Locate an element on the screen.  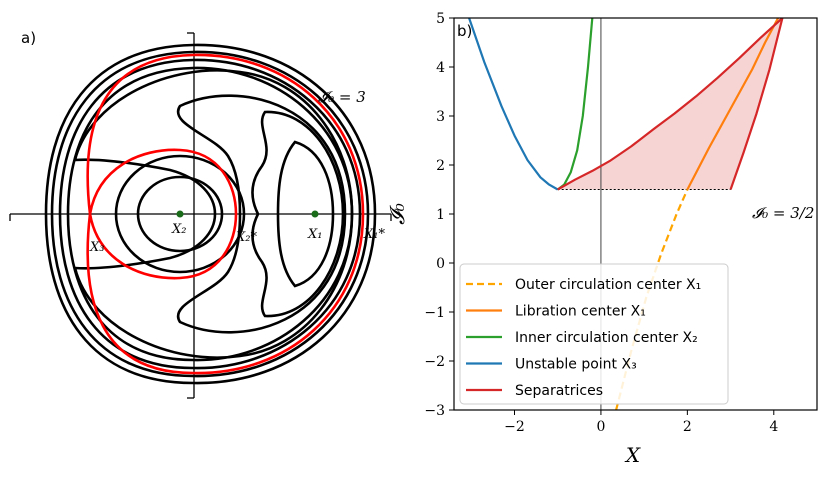
contour-label: 𝓘₀ = 3 is located at coordinates (342, 97).